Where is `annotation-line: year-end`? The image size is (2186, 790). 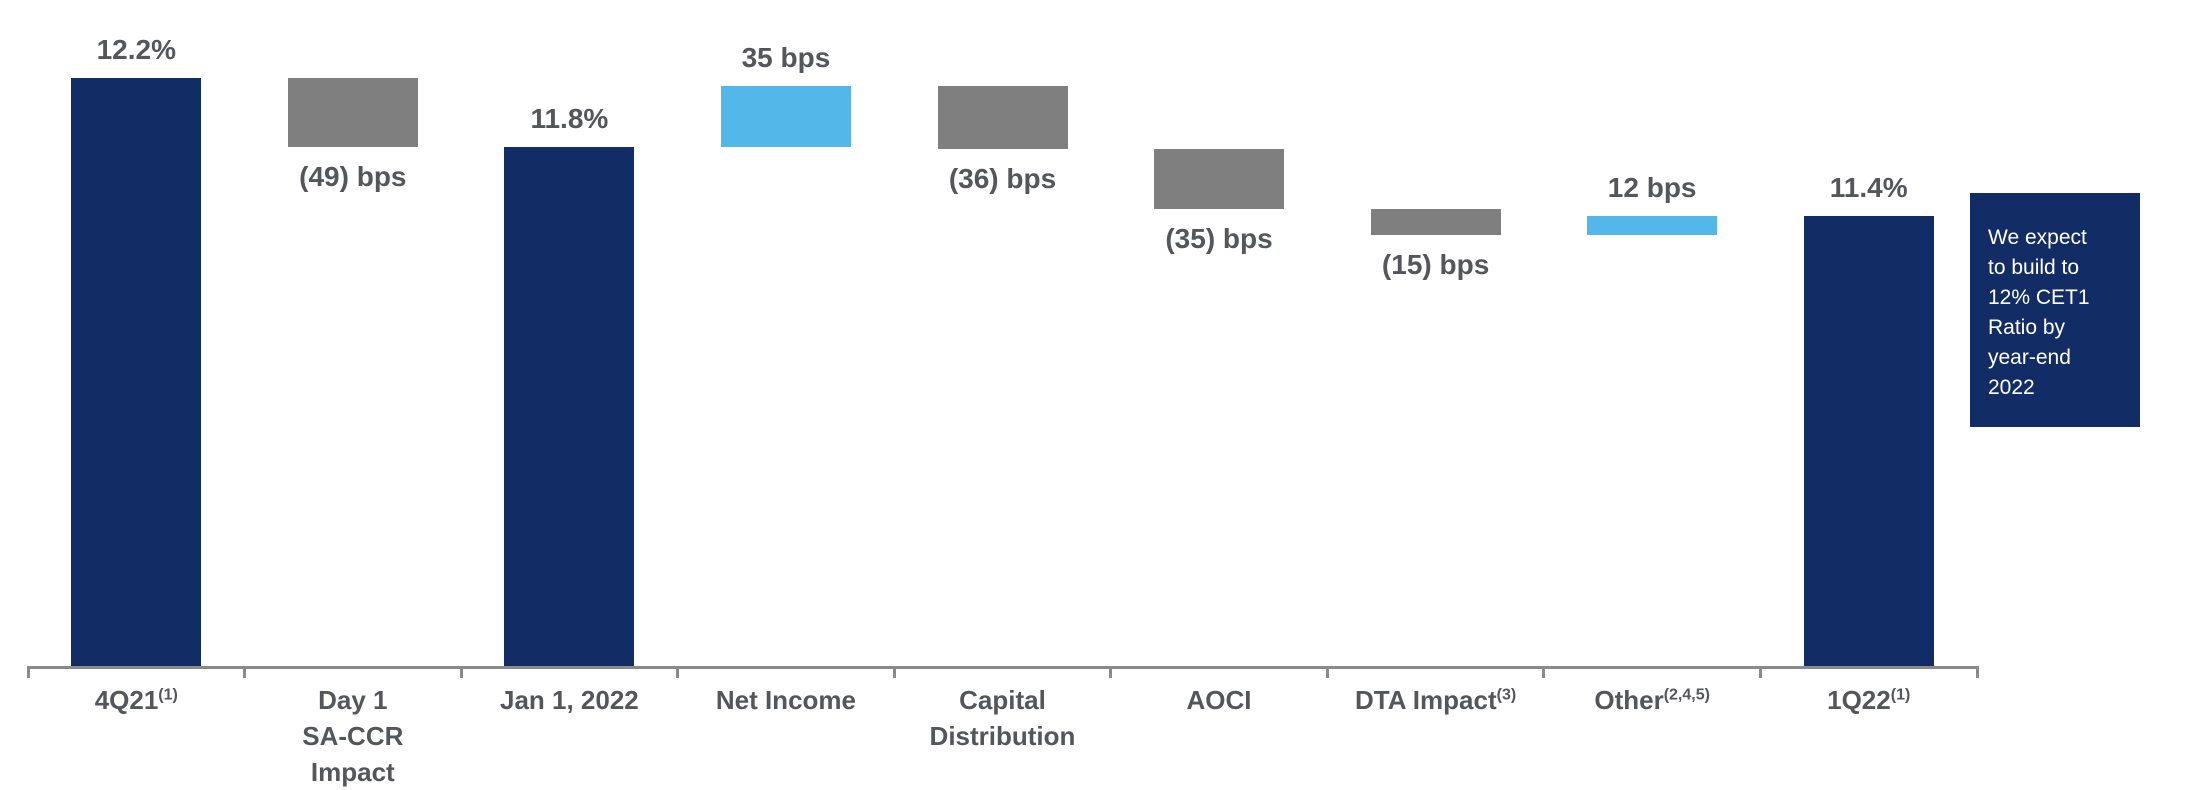 annotation-line: year-end is located at coordinates (2029, 357).